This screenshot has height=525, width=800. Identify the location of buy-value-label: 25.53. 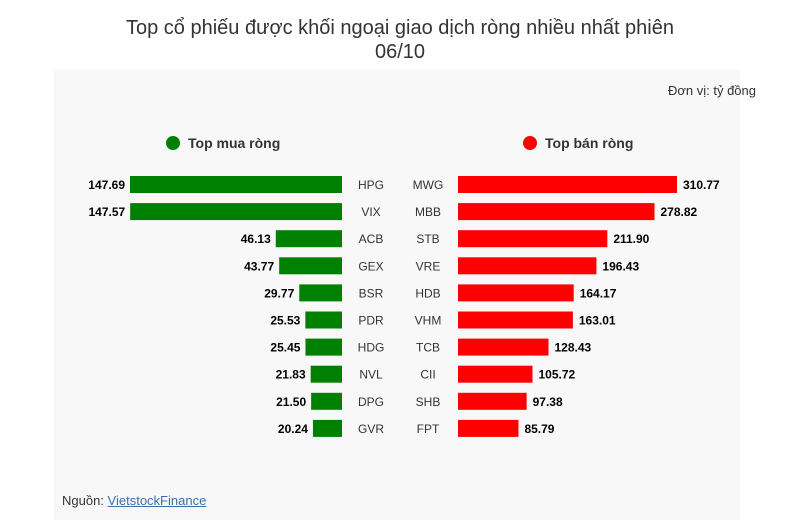
(285, 321).